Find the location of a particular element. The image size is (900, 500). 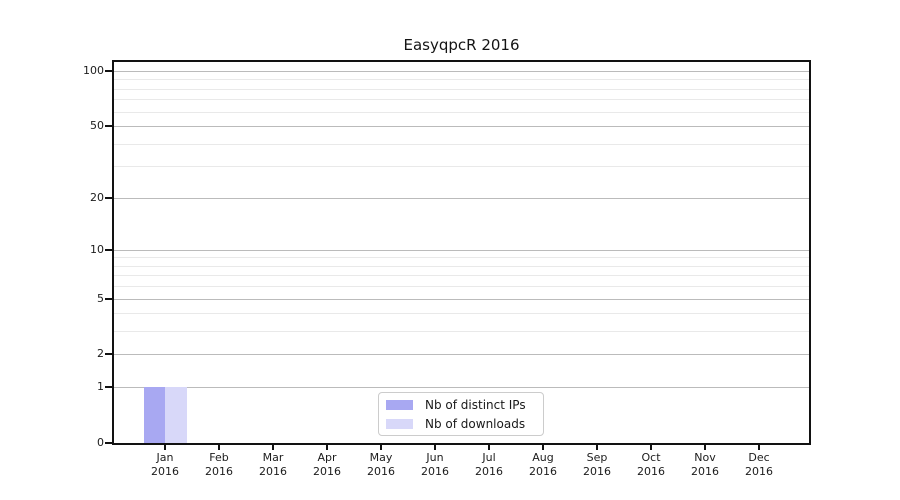

y-tick-label: 0 is located at coordinates (100, 442).